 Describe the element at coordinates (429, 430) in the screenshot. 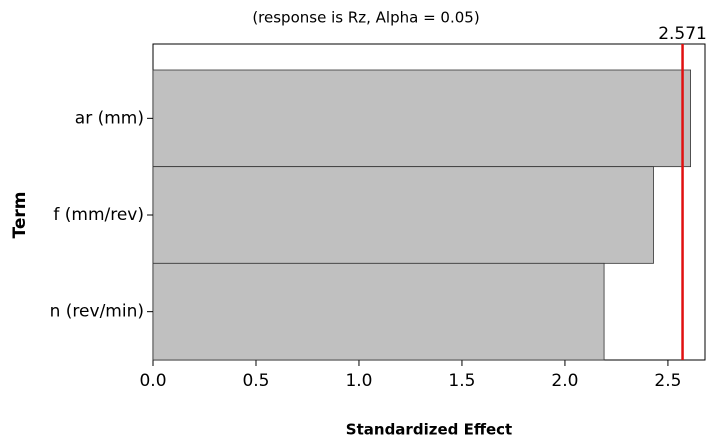

I see `x-axis-label: Standardized Effect` at that location.